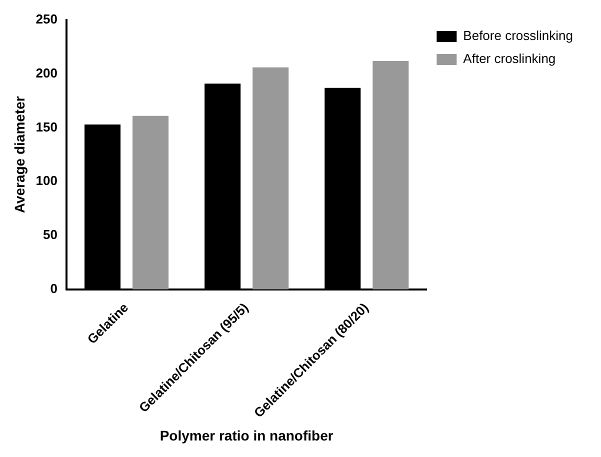 The height and width of the screenshot is (457, 601). What do you see at coordinates (50, 234) in the screenshot?
I see `y-tick-label: 50` at bounding box center [50, 234].